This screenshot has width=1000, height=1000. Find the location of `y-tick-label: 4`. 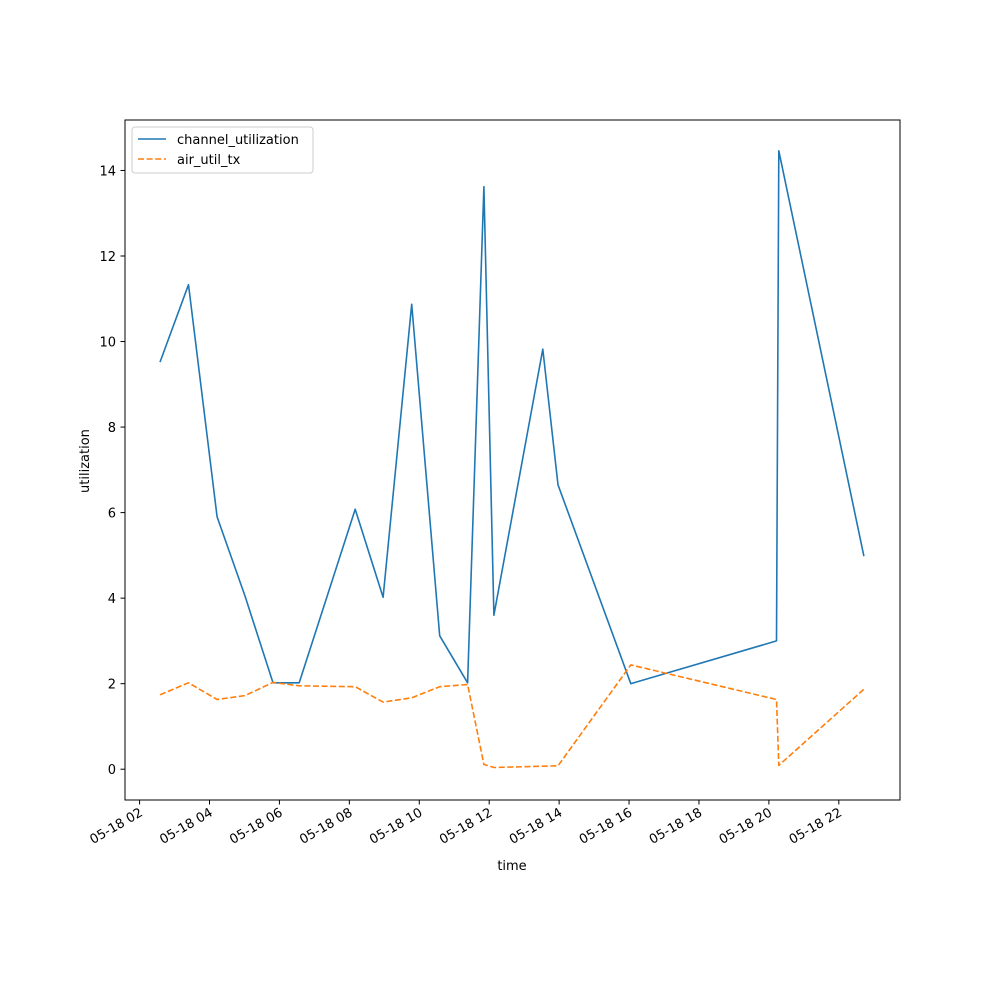

y-tick-label: 4 is located at coordinates (112, 599).